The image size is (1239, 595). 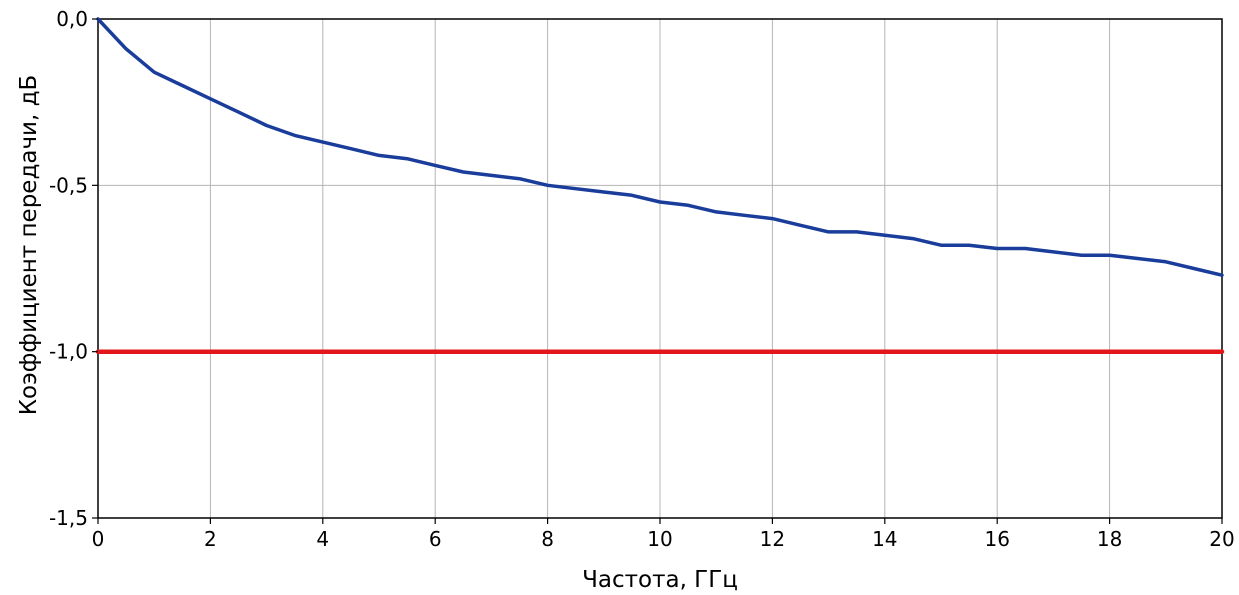 What do you see at coordinates (884, 539) in the screenshot?
I see `x-tick-label: 14` at bounding box center [884, 539].